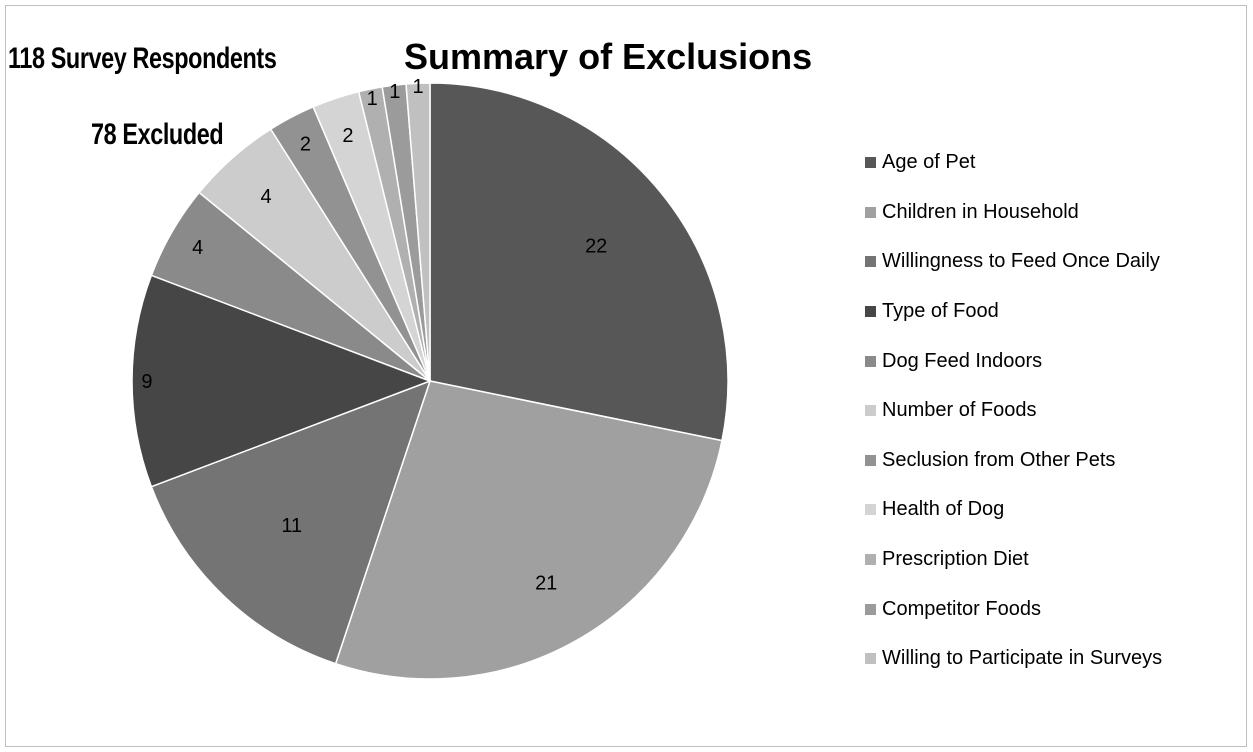  I want to click on legend-label: Prescription Diet, so click(955, 559).